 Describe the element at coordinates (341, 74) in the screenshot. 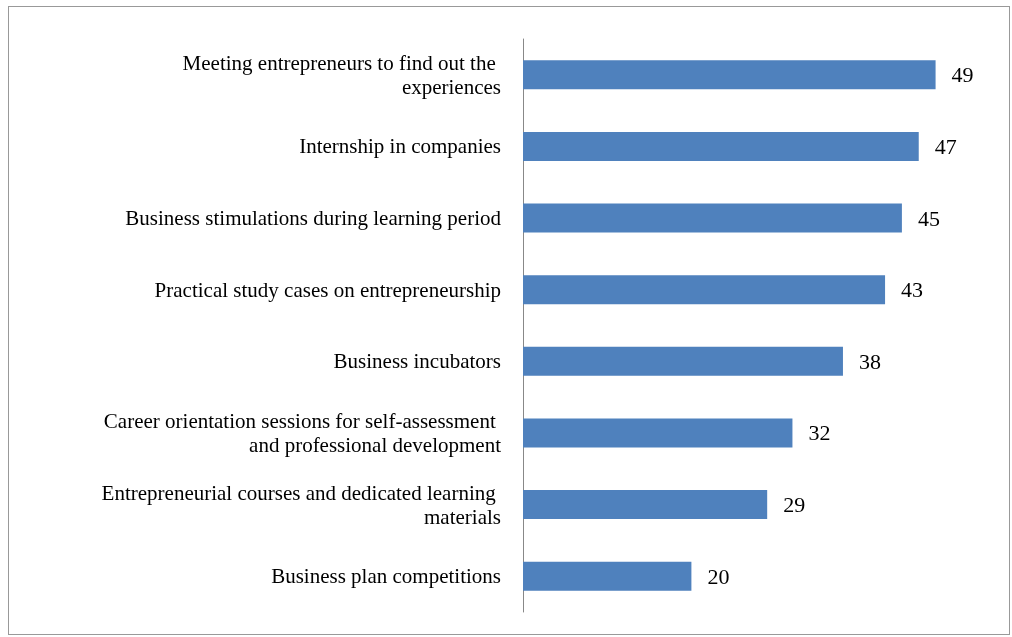

I see `y-tick-label: Meeting entrepreneurs to find out the experiences` at that location.